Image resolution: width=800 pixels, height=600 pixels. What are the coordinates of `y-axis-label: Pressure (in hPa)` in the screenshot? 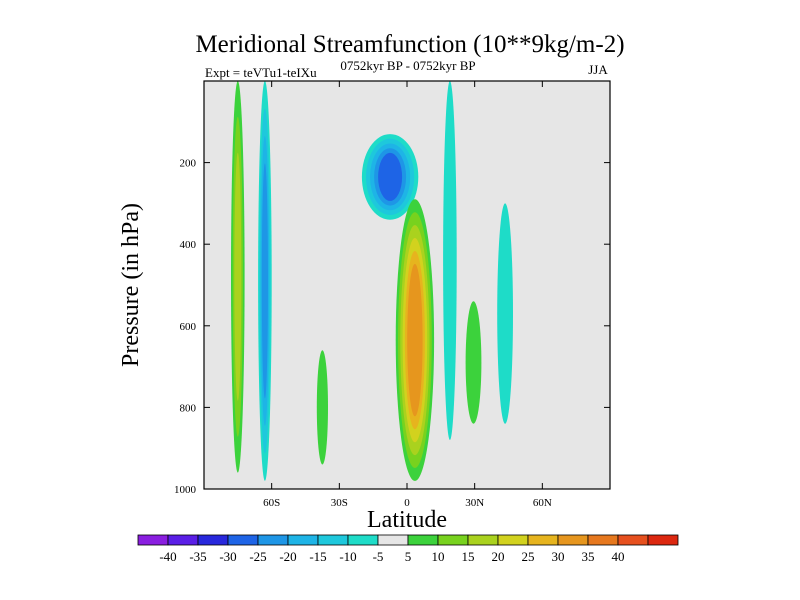 It's located at (131, 285).